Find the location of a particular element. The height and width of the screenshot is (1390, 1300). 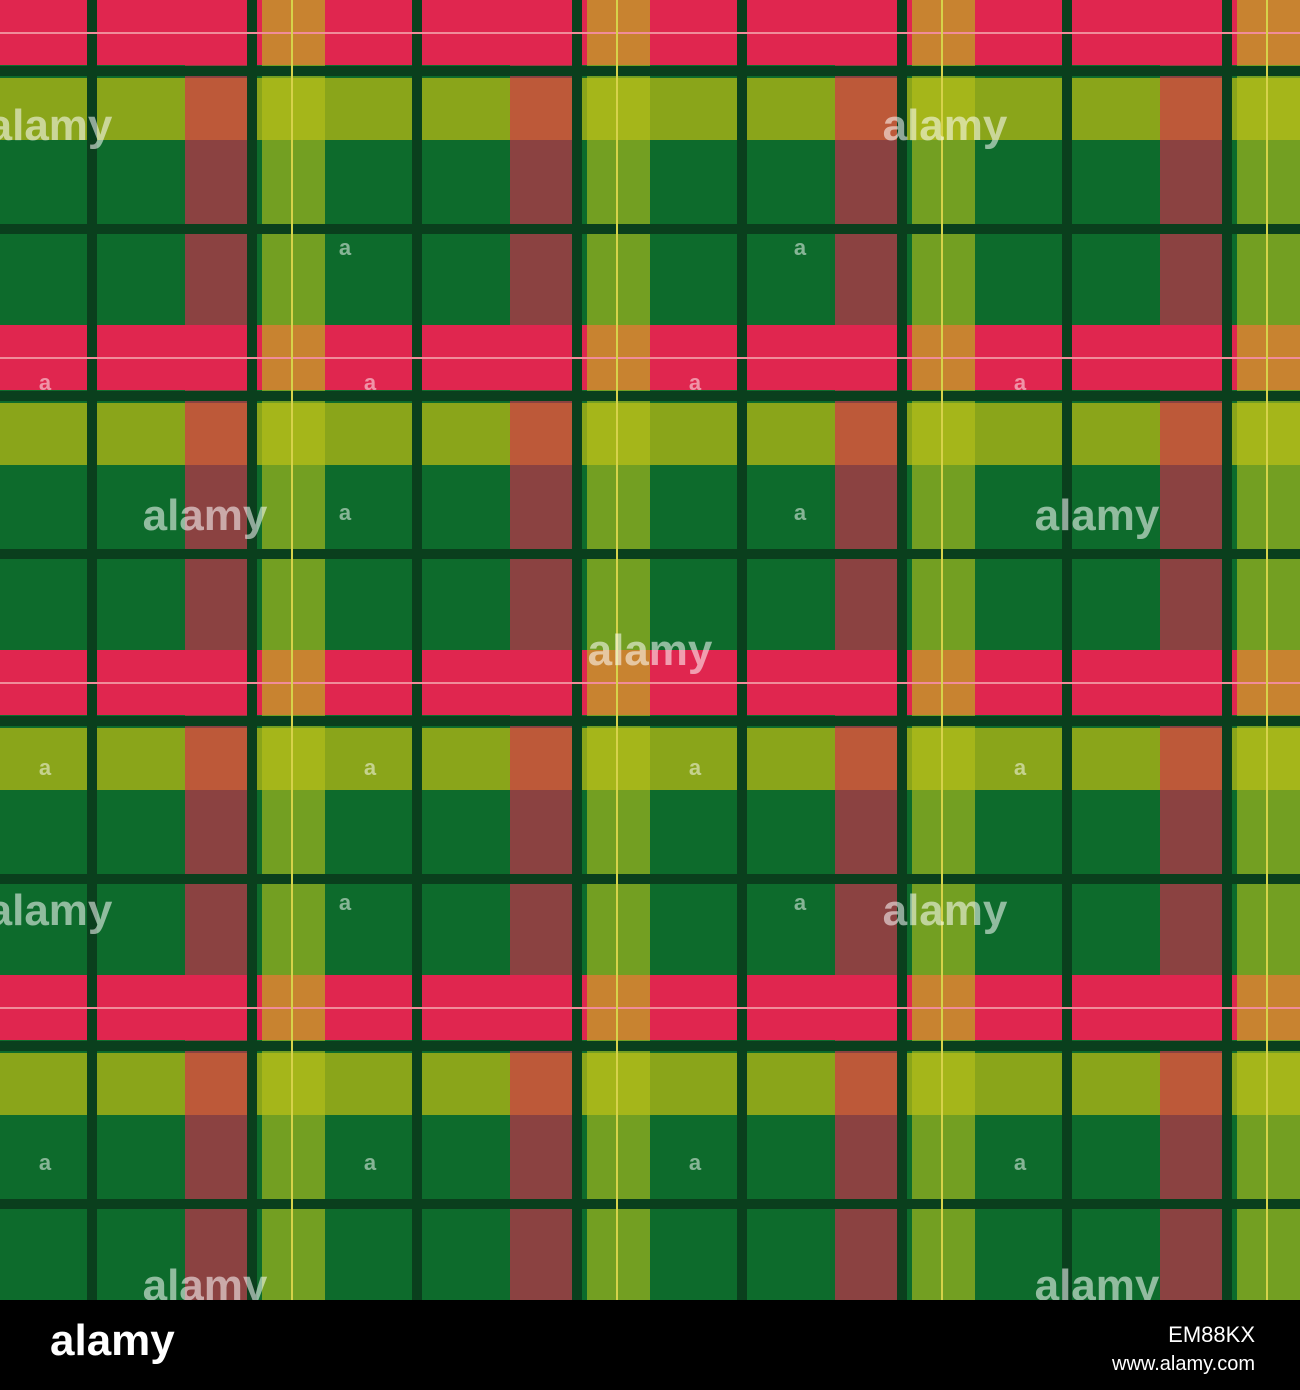

image-id: EM88KX is located at coordinates (1211, 1334).